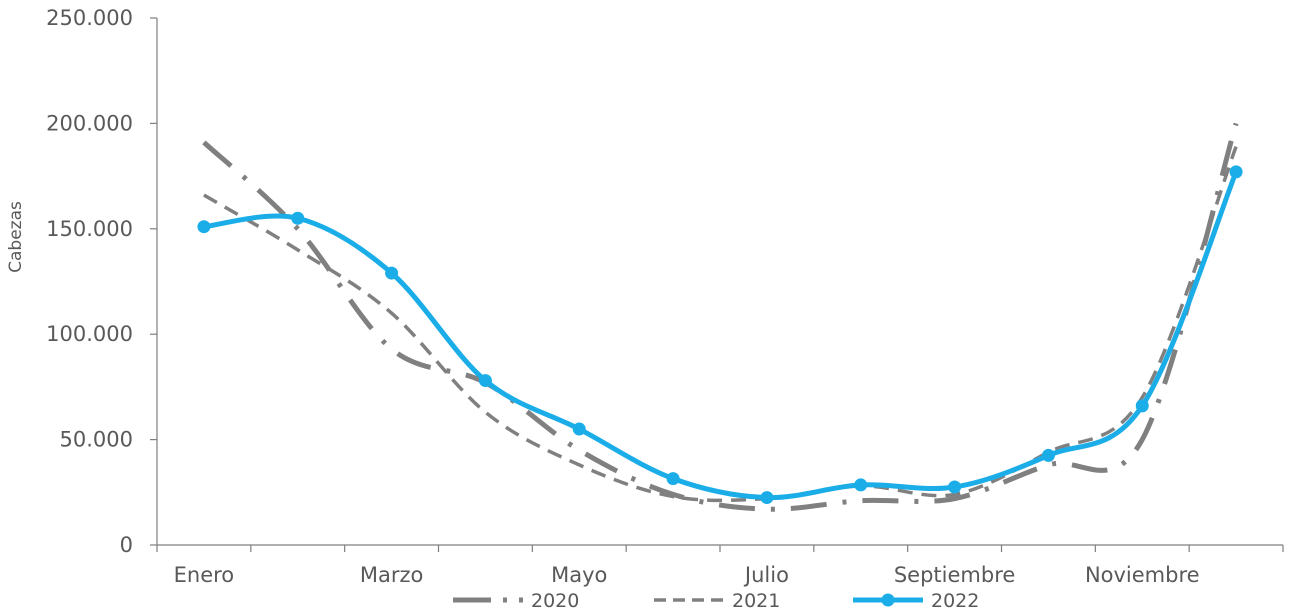  I want to click on legend-label-2021: 2021, so click(756, 601).